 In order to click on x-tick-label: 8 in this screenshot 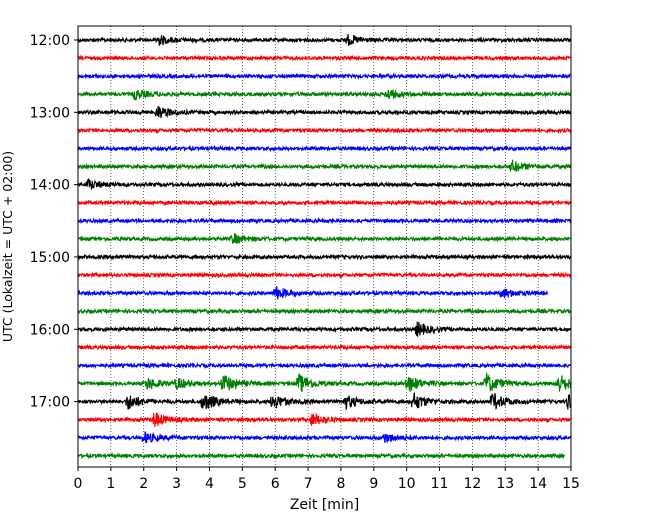, I will do `click(340, 484)`.